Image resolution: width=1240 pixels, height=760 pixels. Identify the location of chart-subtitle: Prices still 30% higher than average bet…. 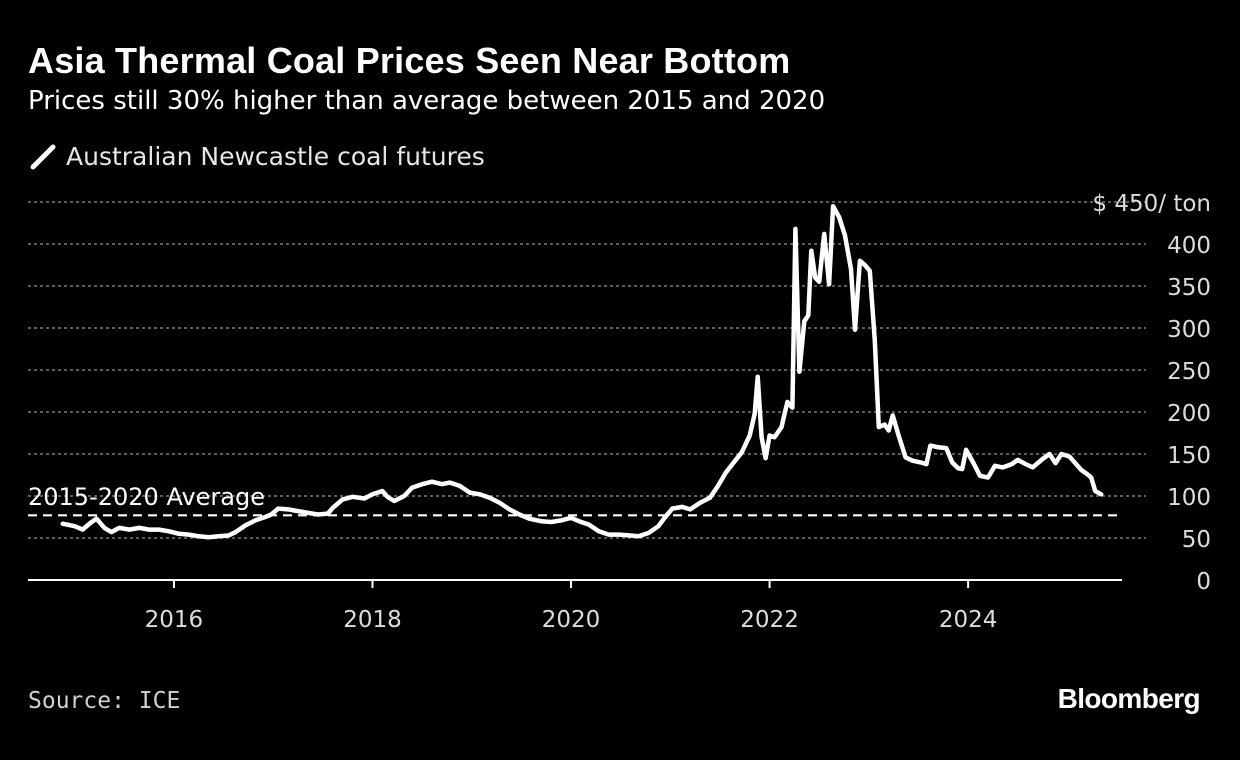
(427, 101).